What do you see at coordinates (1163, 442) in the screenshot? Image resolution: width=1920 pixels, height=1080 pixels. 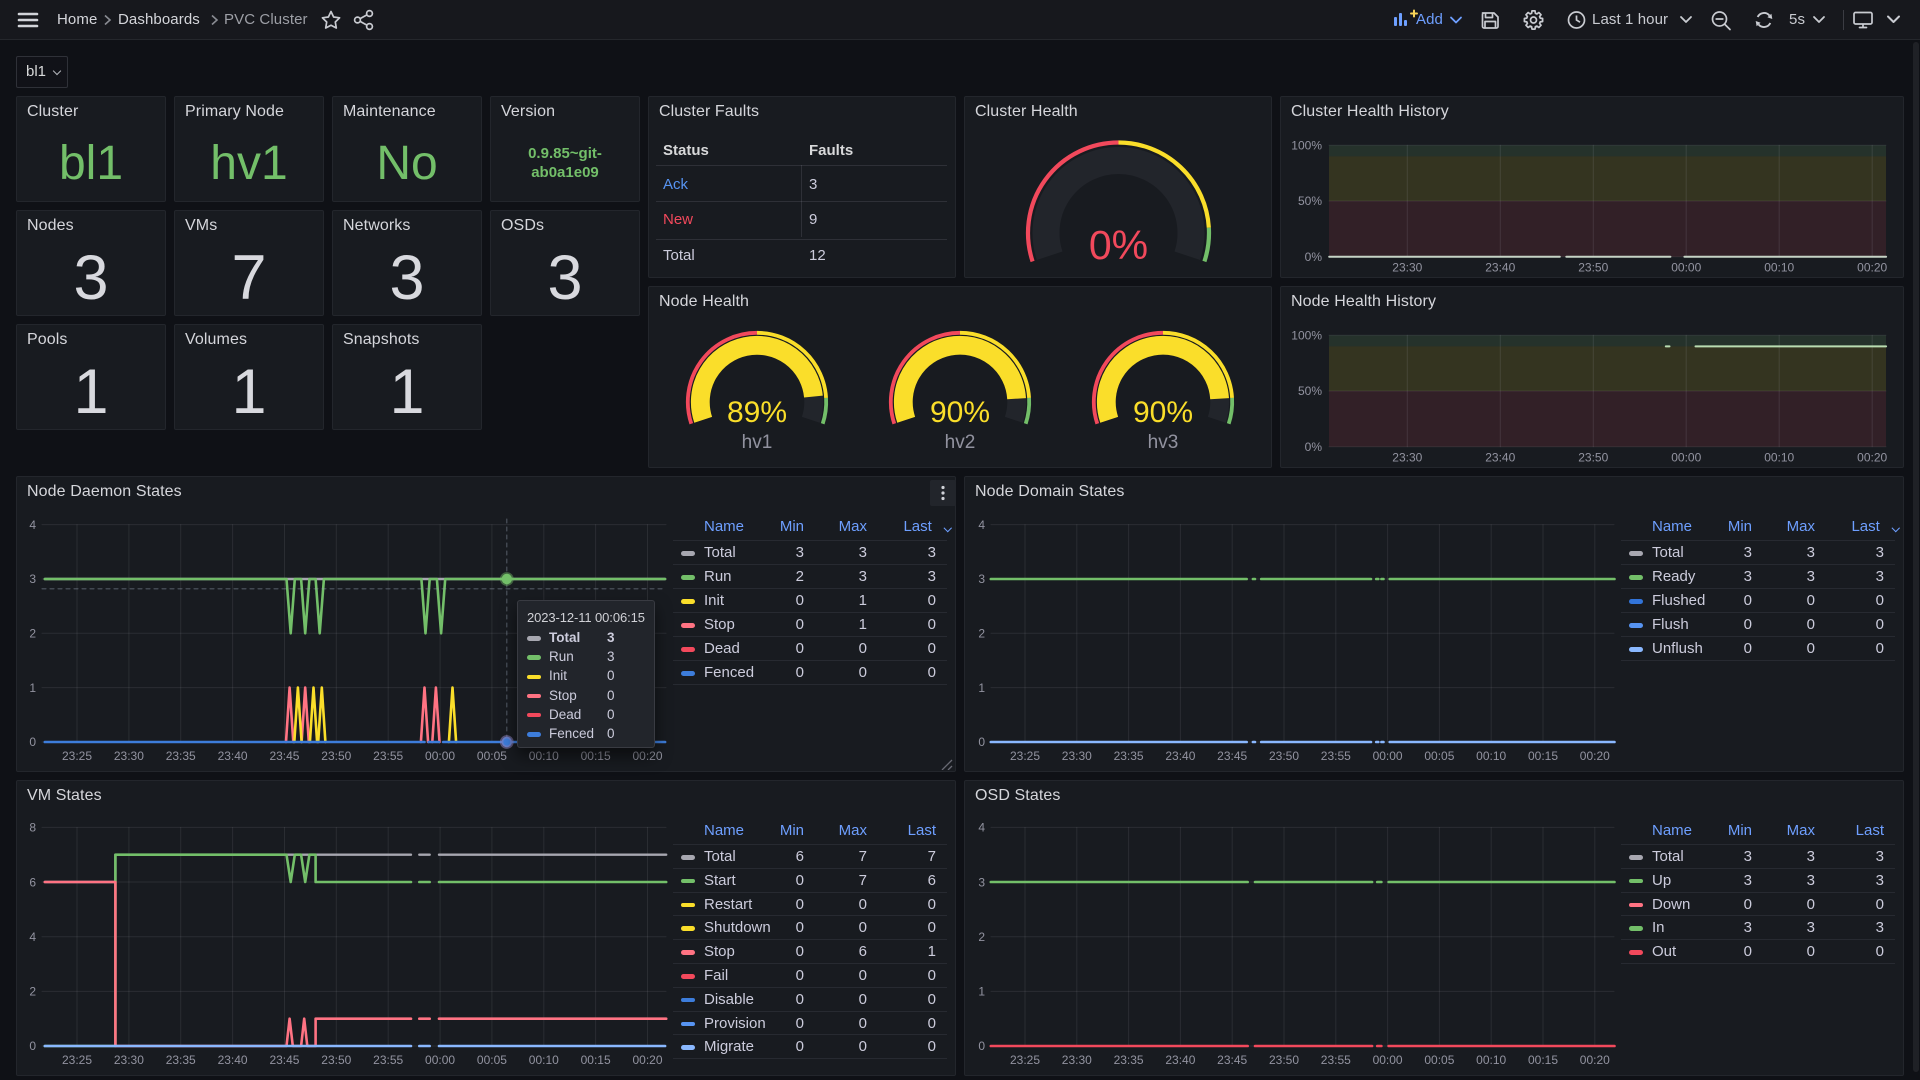 I see `svg-text: hv3` at bounding box center [1163, 442].